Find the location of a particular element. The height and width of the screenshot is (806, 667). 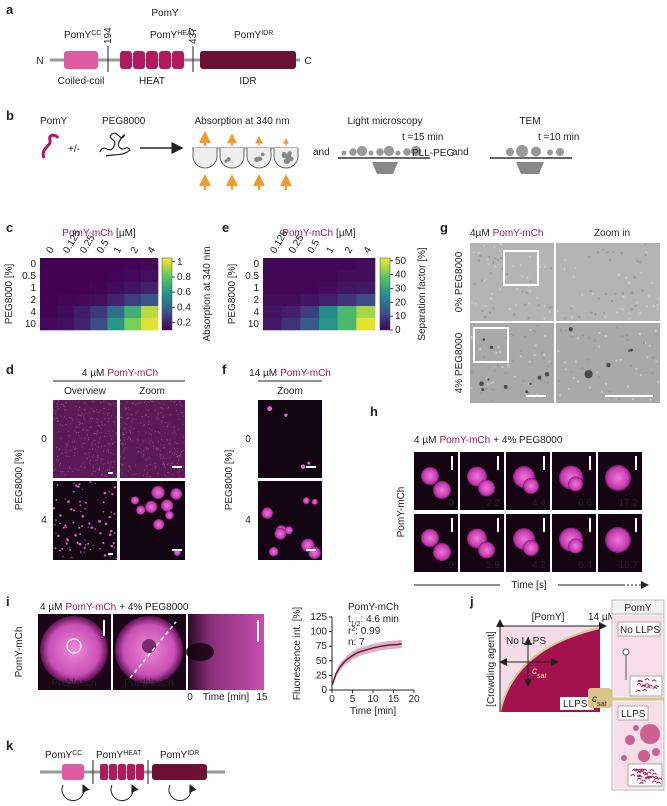

cc-domain is located at coordinates (73, 772).